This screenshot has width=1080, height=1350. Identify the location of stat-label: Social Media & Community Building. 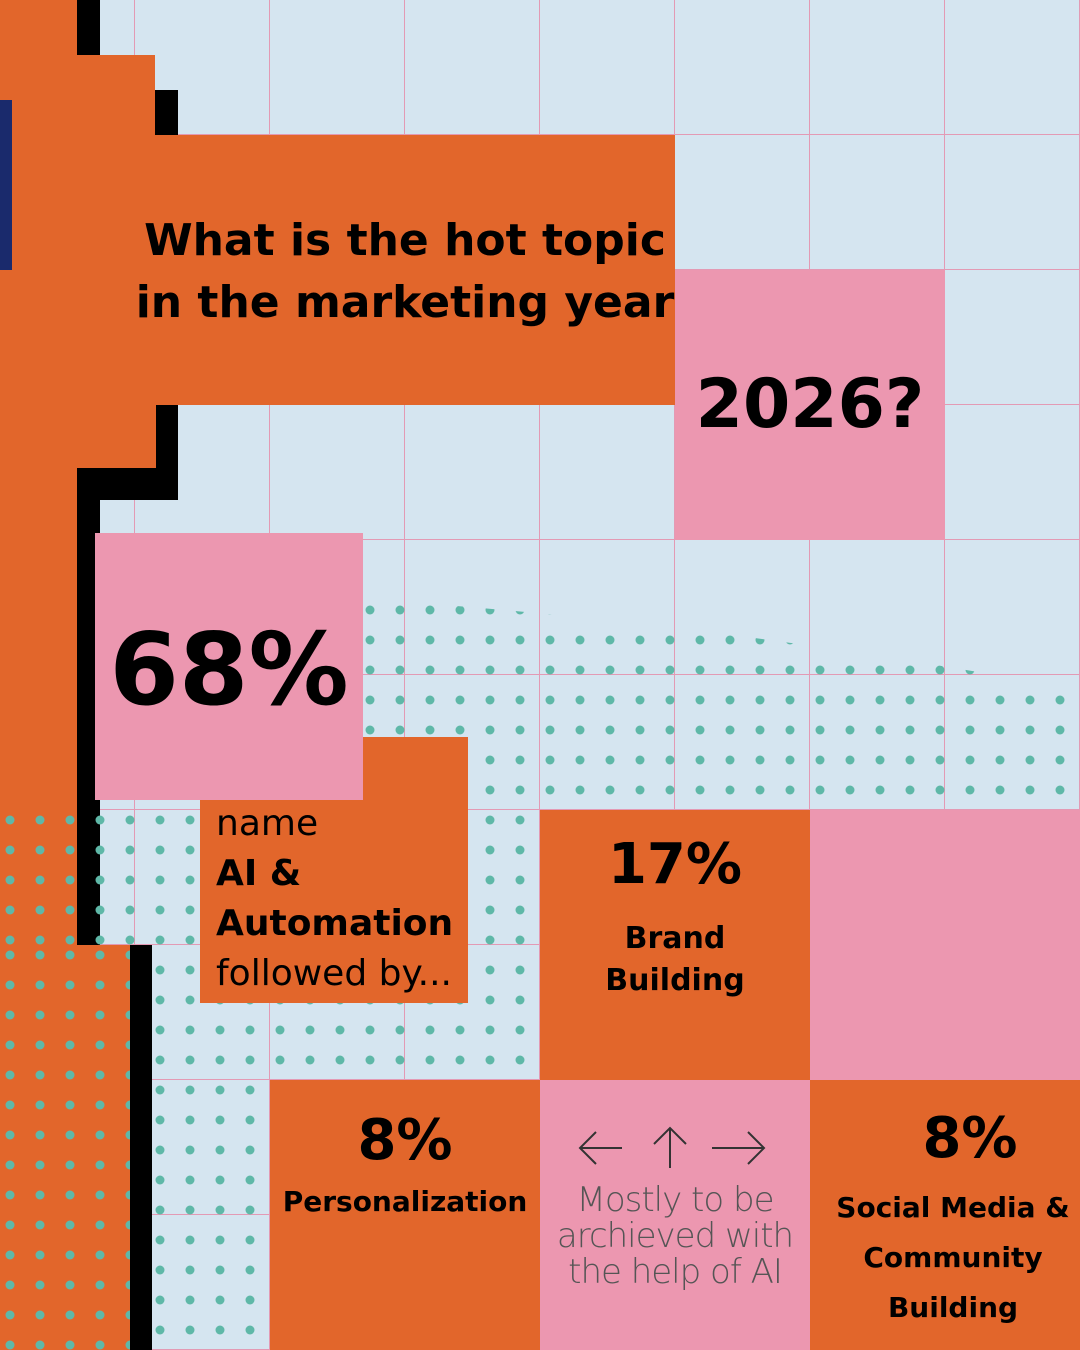
(949, 1258).